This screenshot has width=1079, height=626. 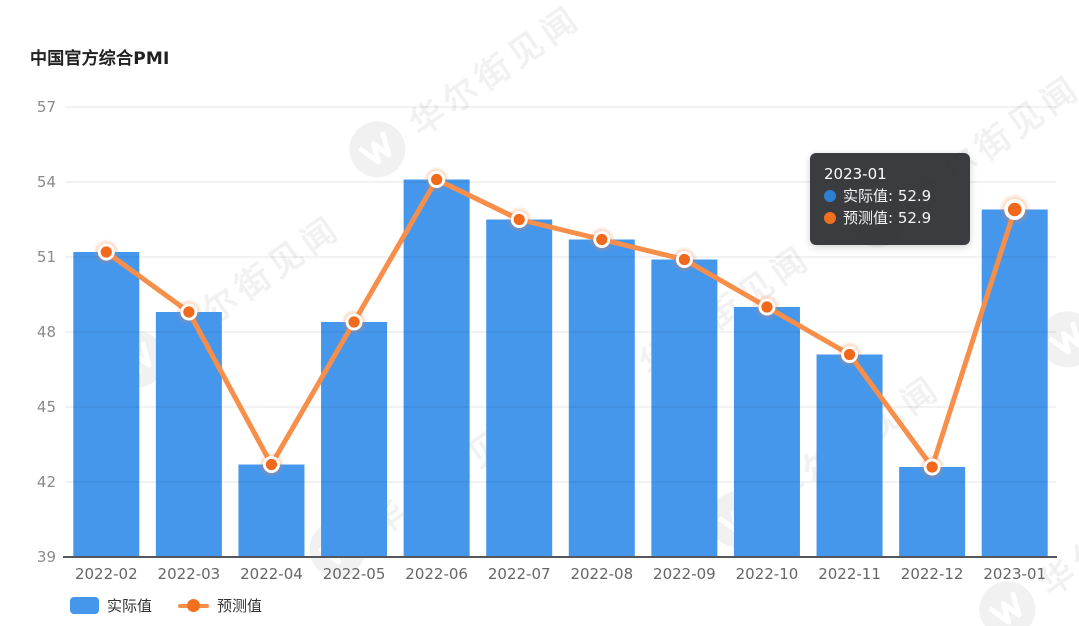 I want to click on x-tick-label-2022-09: 2022-09, so click(x=684, y=574).